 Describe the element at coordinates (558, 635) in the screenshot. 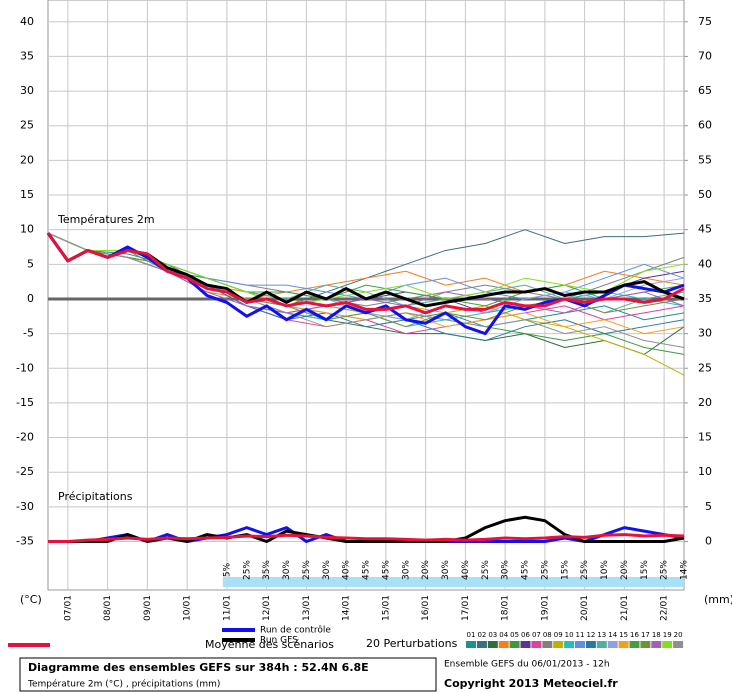

I see `legend-chip-label: 09` at that location.